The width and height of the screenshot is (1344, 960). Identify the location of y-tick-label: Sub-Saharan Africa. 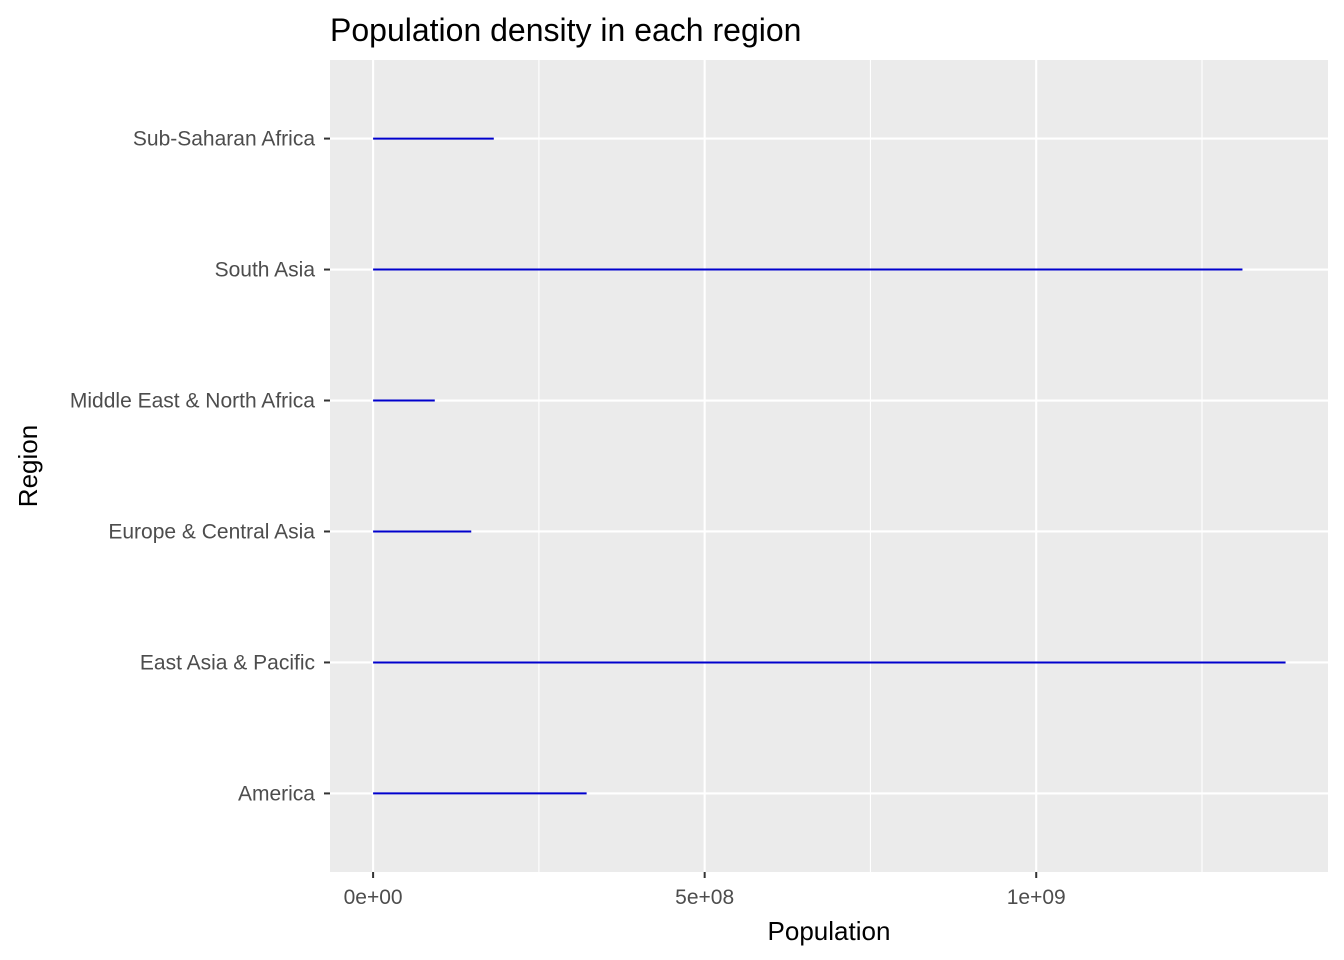
(224, 139).